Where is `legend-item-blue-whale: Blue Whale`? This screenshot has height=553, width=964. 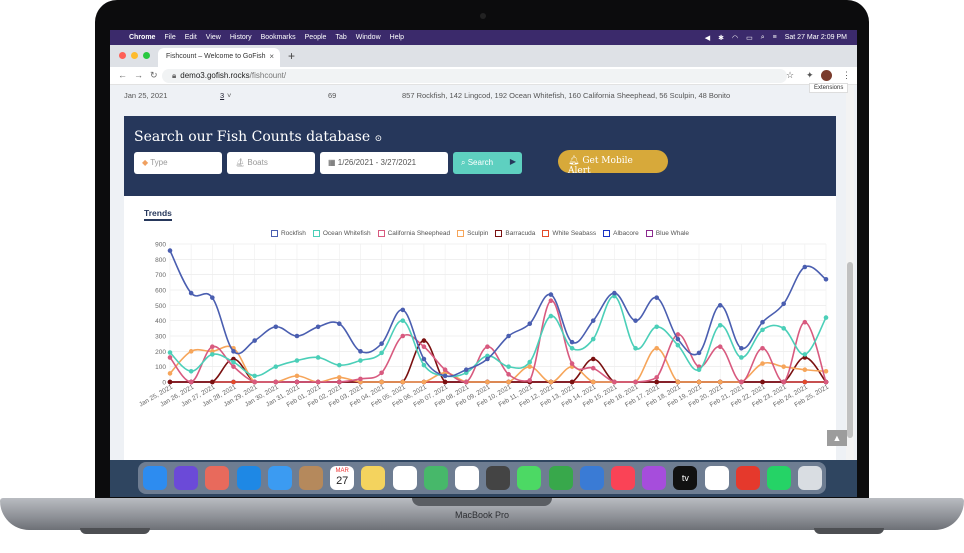
legend-item-blue-whale: Blue Whale is located at coordinates (667, 233).